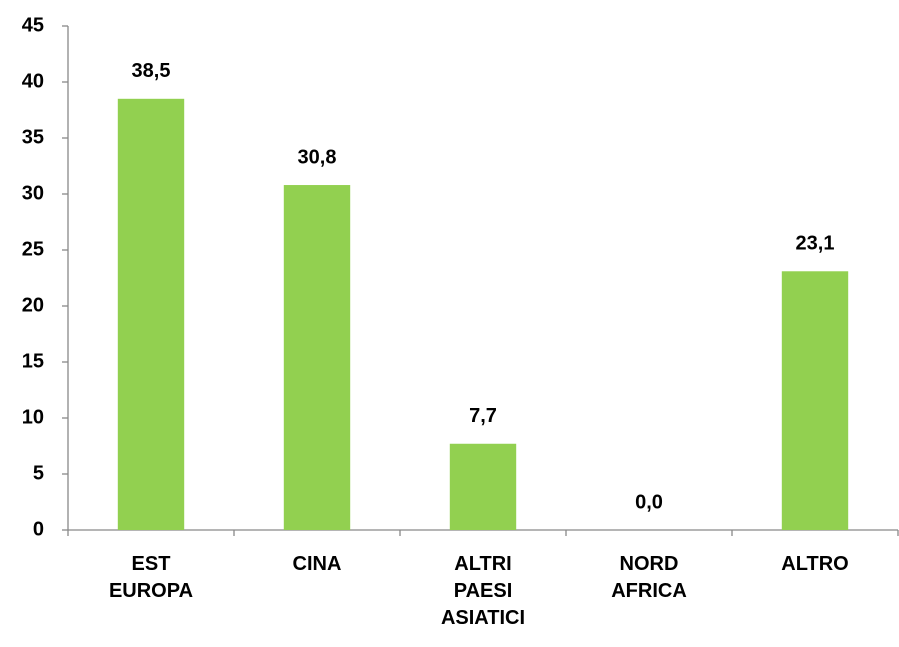  What do you see at coordinates (151, 577) in the screenshot?
I see `x-tick-label: EST EUROPA` at bounding box center [151, 577].